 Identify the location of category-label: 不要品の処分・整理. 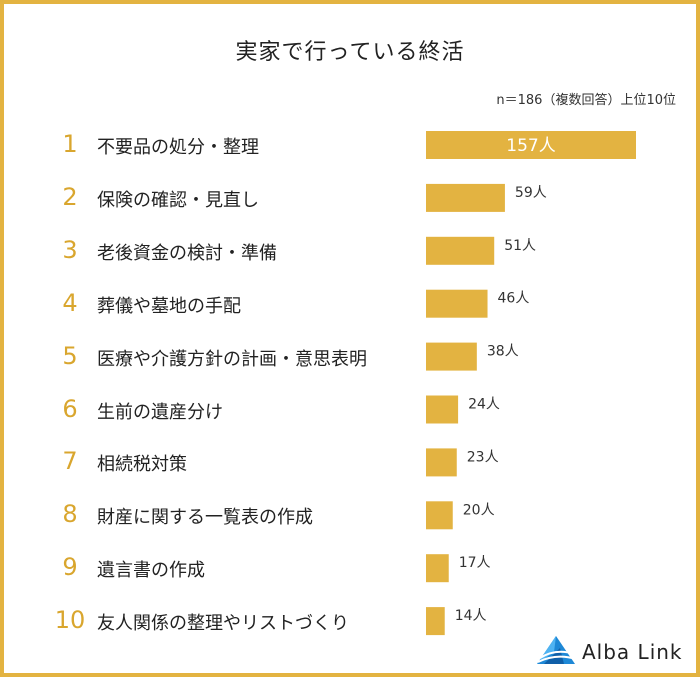
(178, 147).